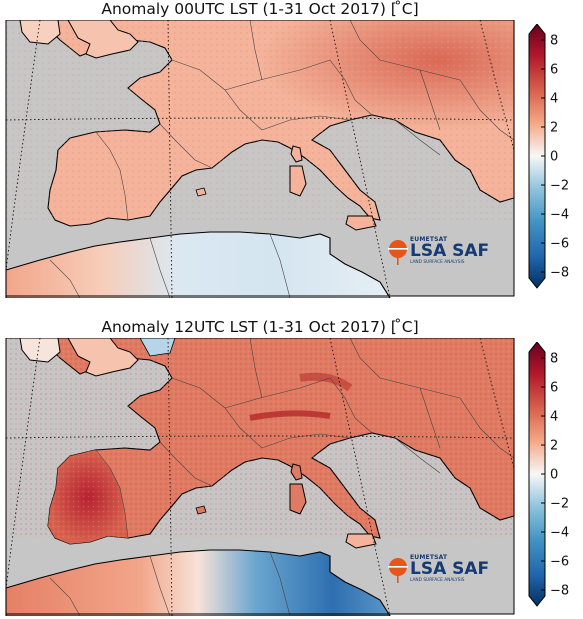  I want to click on panel-1-colorbar: 8 6 4 2 0 −2 −4 −6 −8, so click(548, 156).